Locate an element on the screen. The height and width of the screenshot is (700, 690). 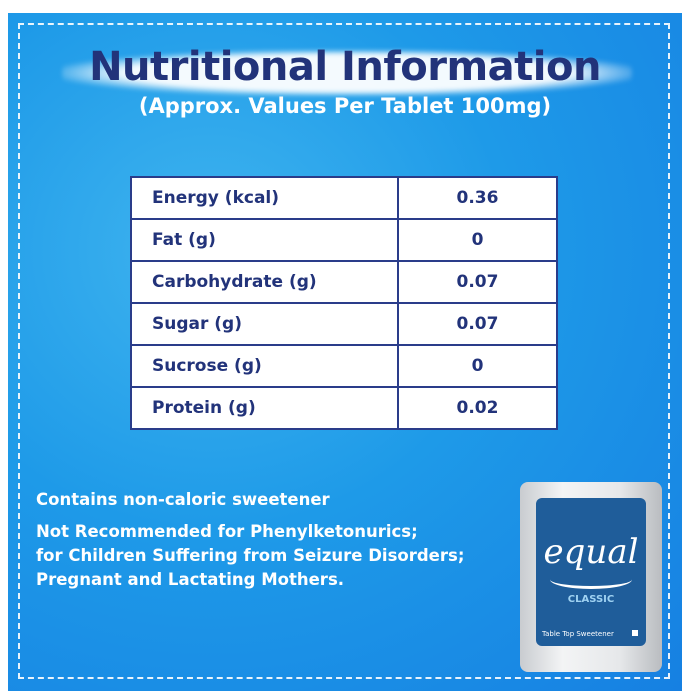
page-subtitle: (Approx. Values Per Tablet 100mg) is located at coordinates (345, 106).